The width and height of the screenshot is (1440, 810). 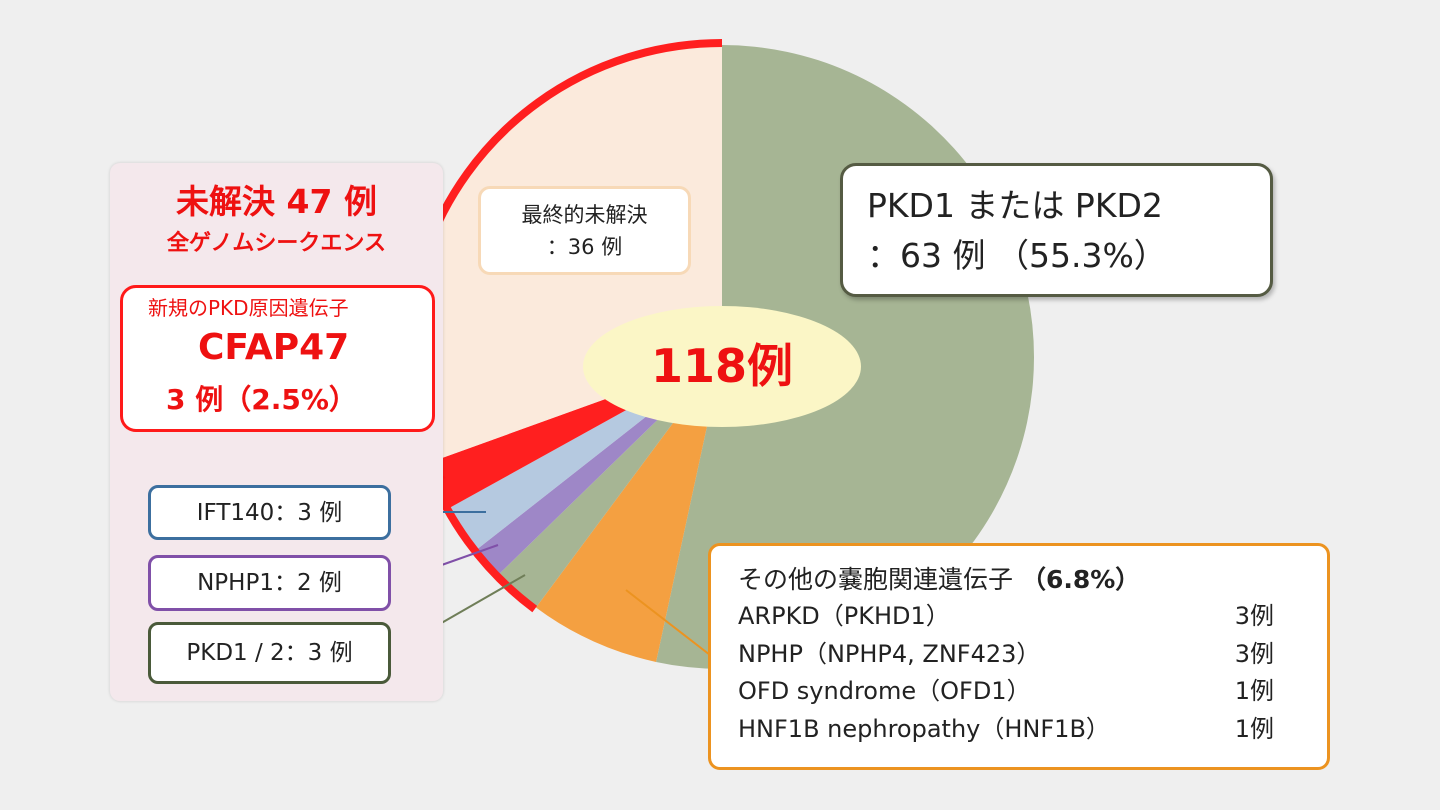 I want to click on final-unsolved-label: 最終的未解決 ：36 例, so click(x=584, y=230).